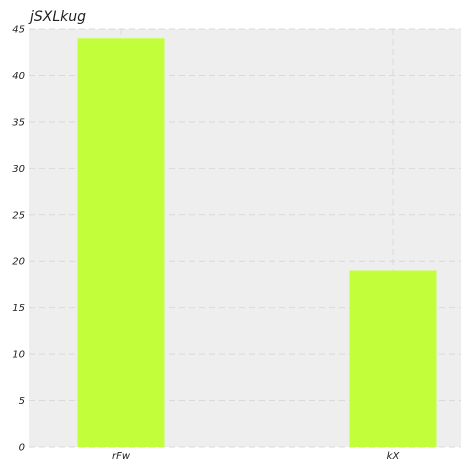  I want to click on x-tick-label: rFw, so click(121, 456).